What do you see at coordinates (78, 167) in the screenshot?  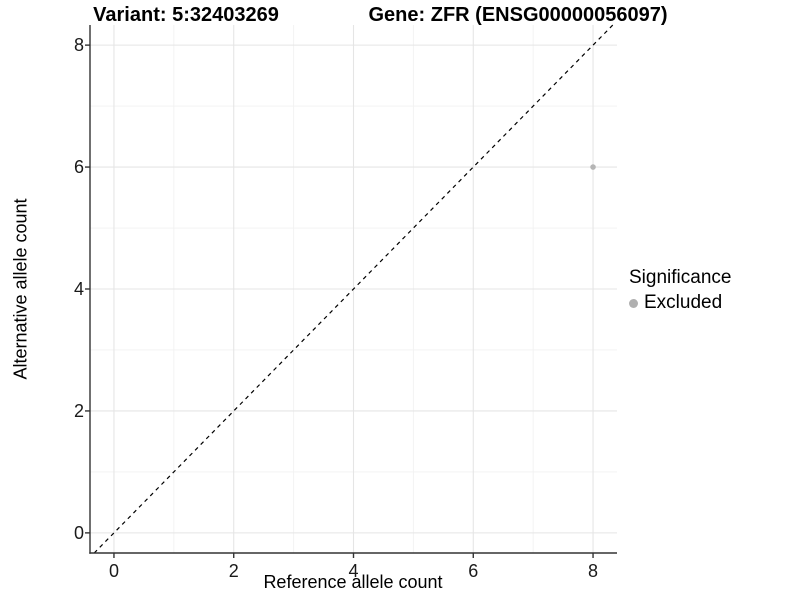 I see `y-tick-label: 6` at bounding box center [78, 167].